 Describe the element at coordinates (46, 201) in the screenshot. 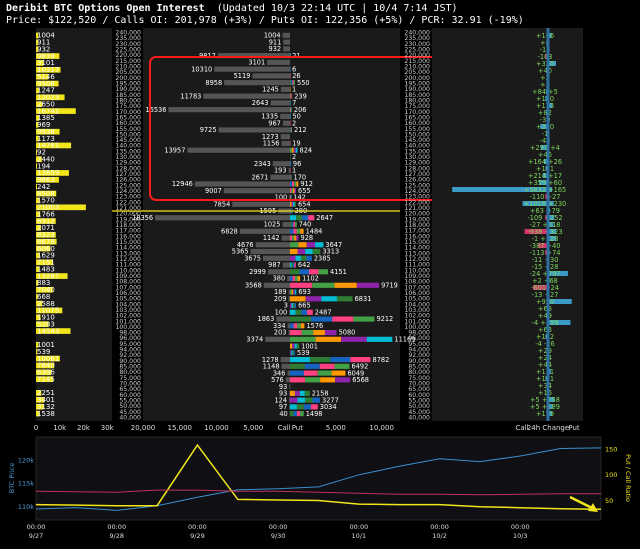

I see `total-oi-label: 1570` at that location.